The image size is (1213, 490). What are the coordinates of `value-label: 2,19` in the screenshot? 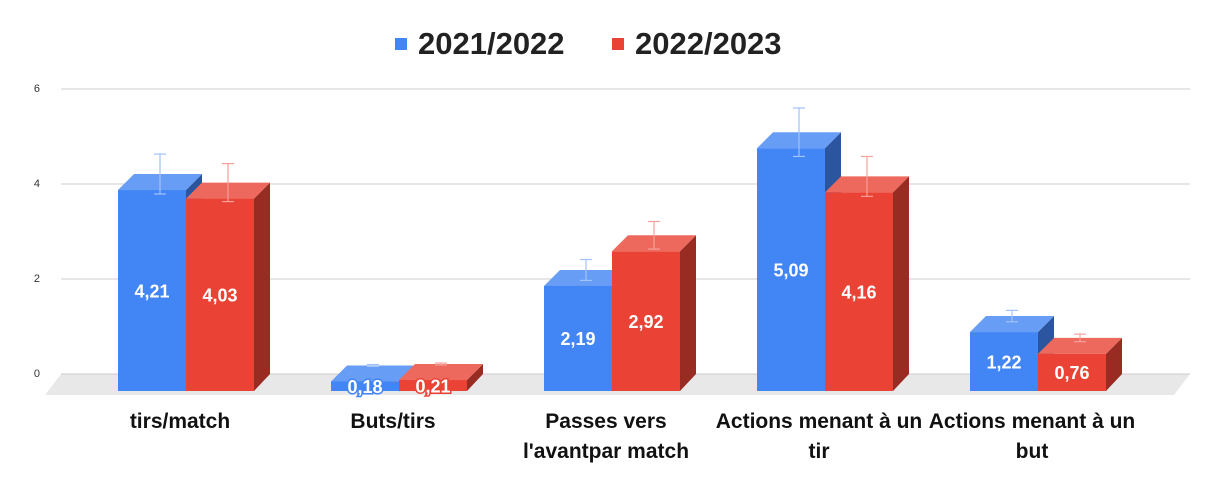 It's located at (577, 339).